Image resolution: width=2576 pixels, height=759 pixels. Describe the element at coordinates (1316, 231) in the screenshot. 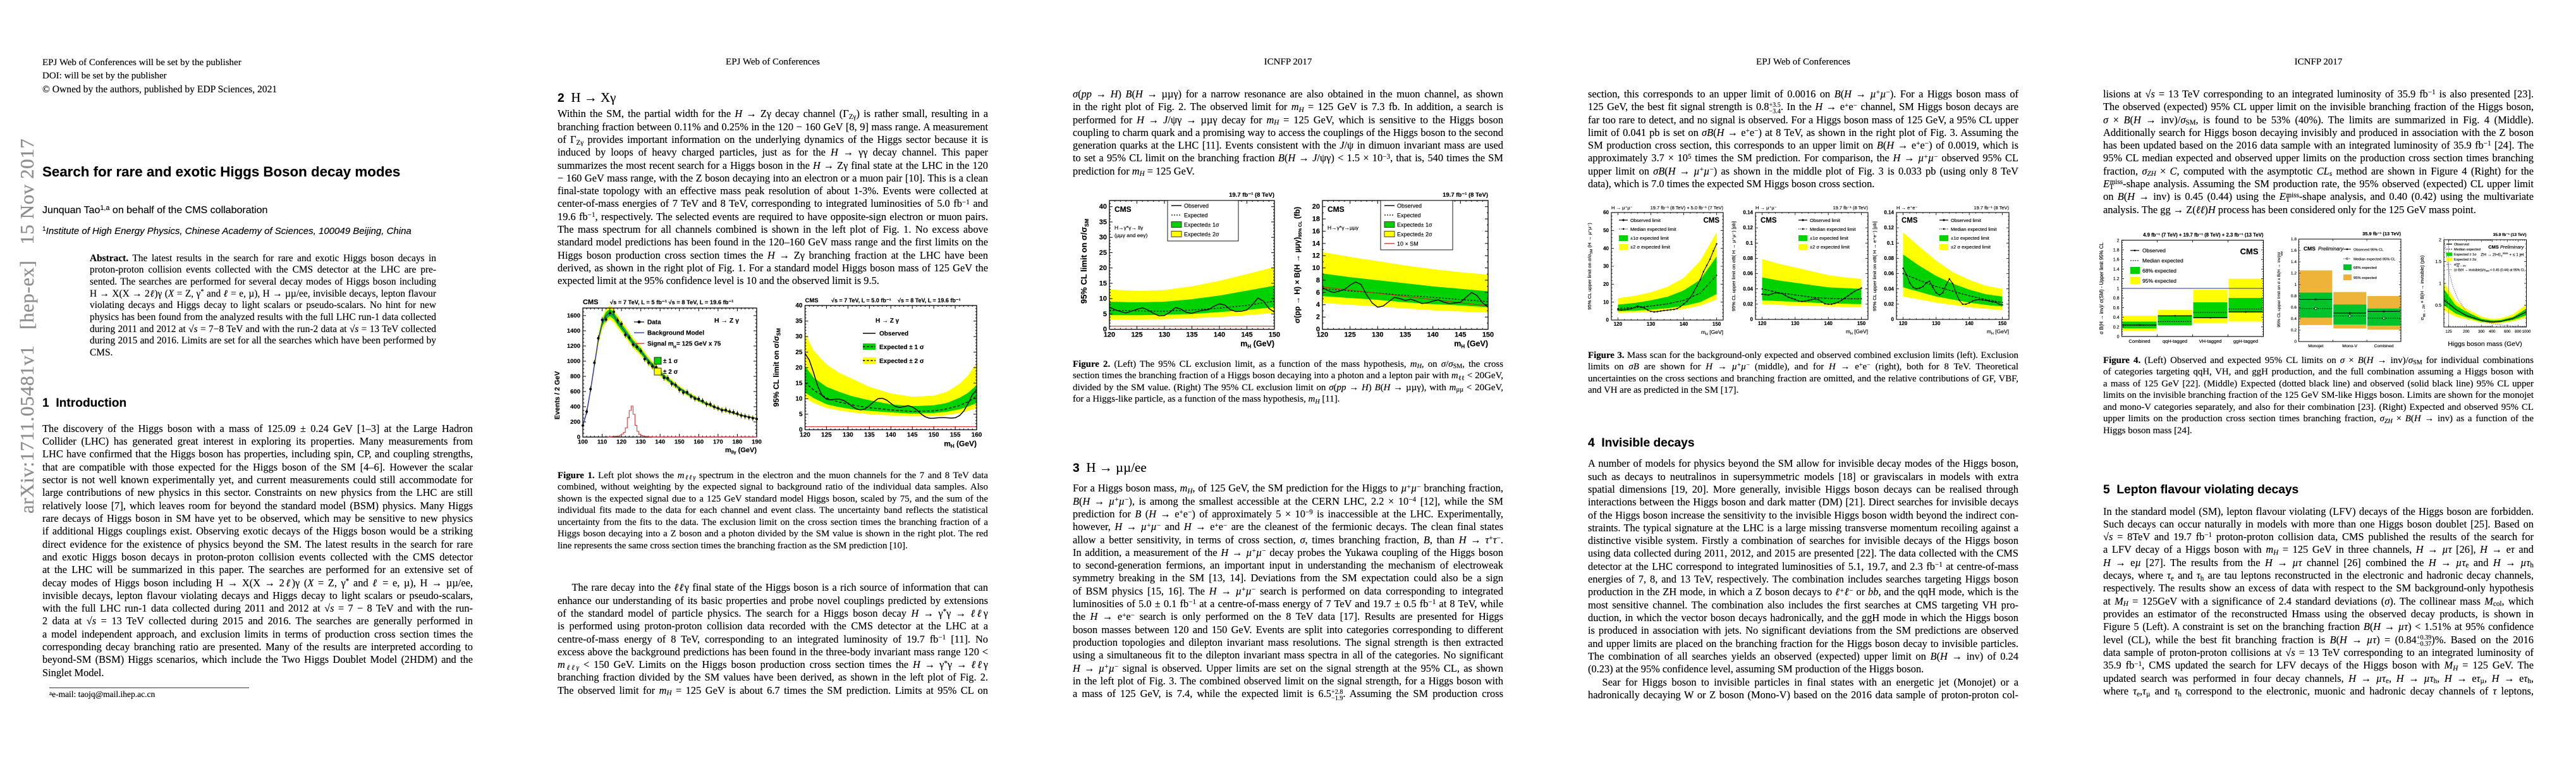

I see `svg-text: 16` at that location.